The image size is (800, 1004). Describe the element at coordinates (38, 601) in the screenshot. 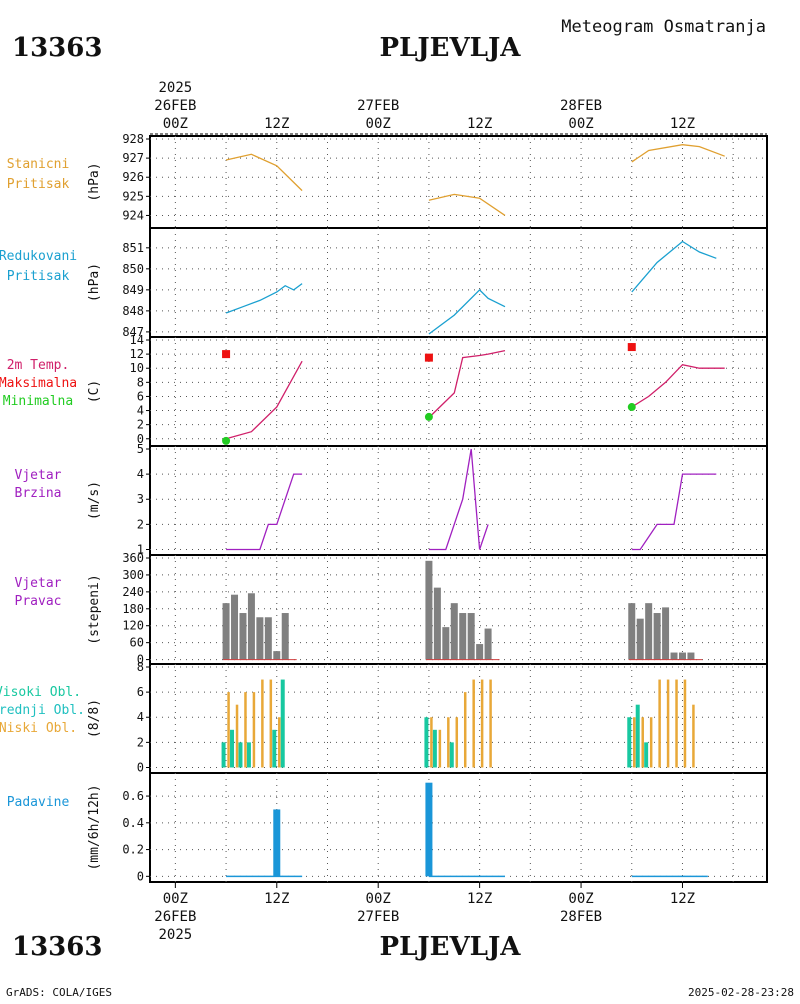

I see `panel-label-line: Pravac` at that location.